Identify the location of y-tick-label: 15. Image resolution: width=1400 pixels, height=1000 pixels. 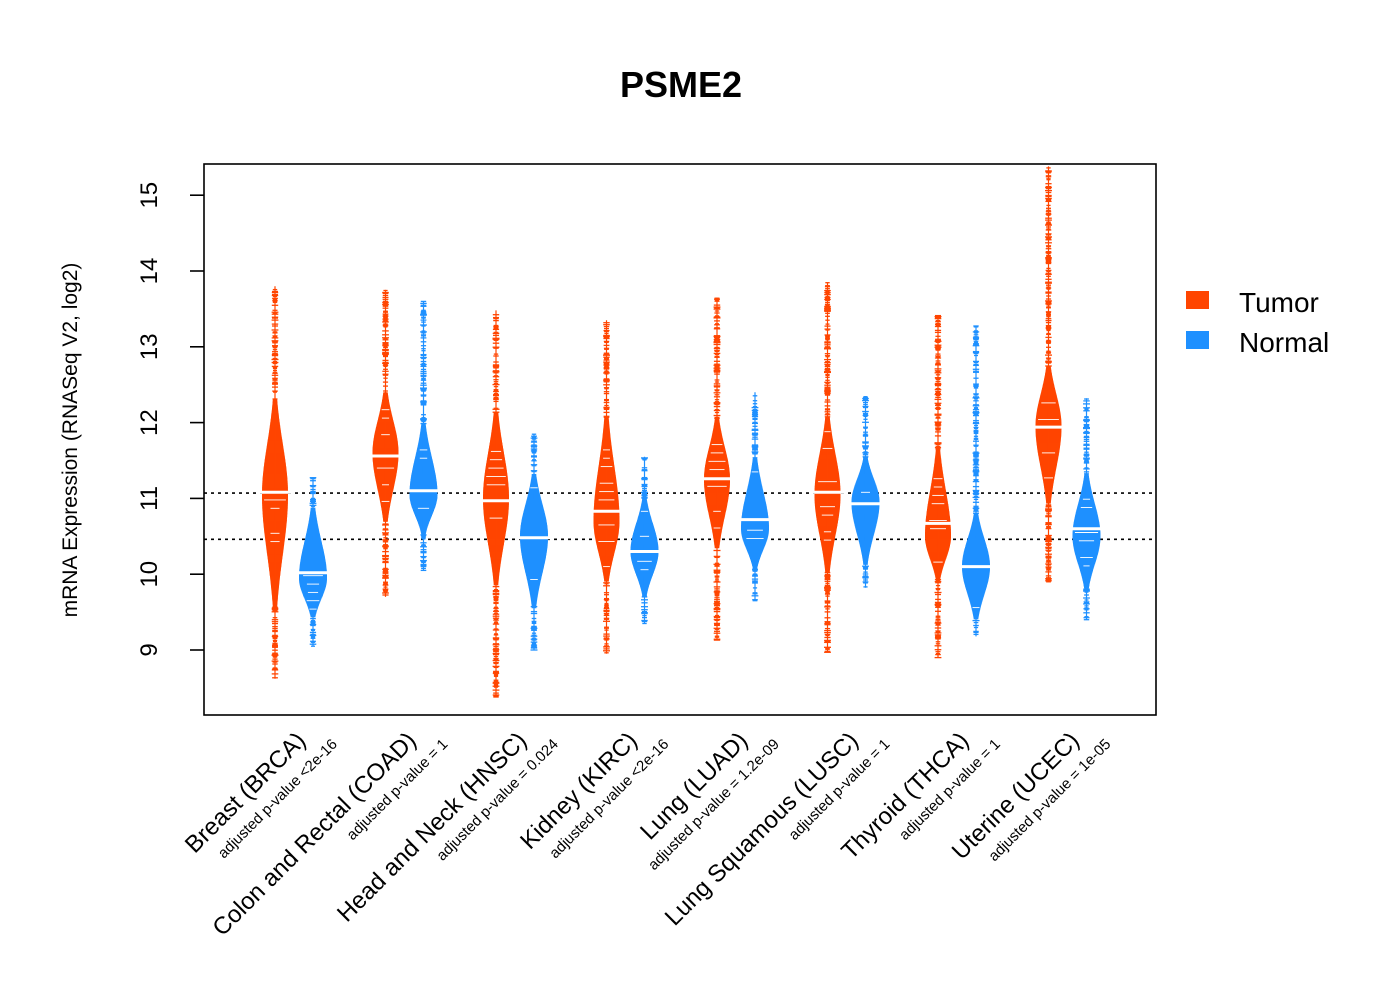
(149, 195).